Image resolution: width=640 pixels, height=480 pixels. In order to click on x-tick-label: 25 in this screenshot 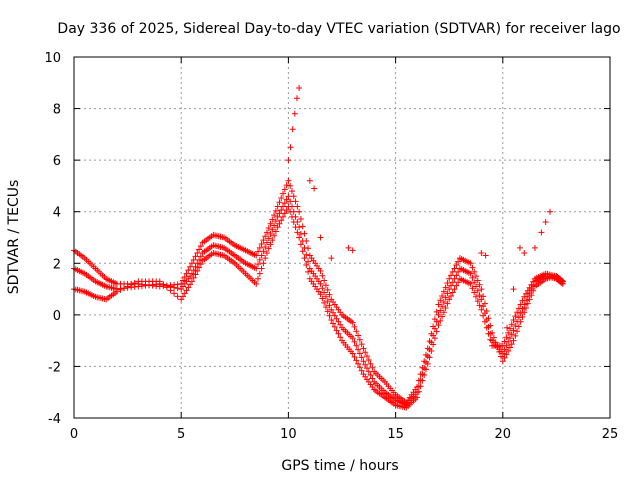, I will do `click(610, 434)`.